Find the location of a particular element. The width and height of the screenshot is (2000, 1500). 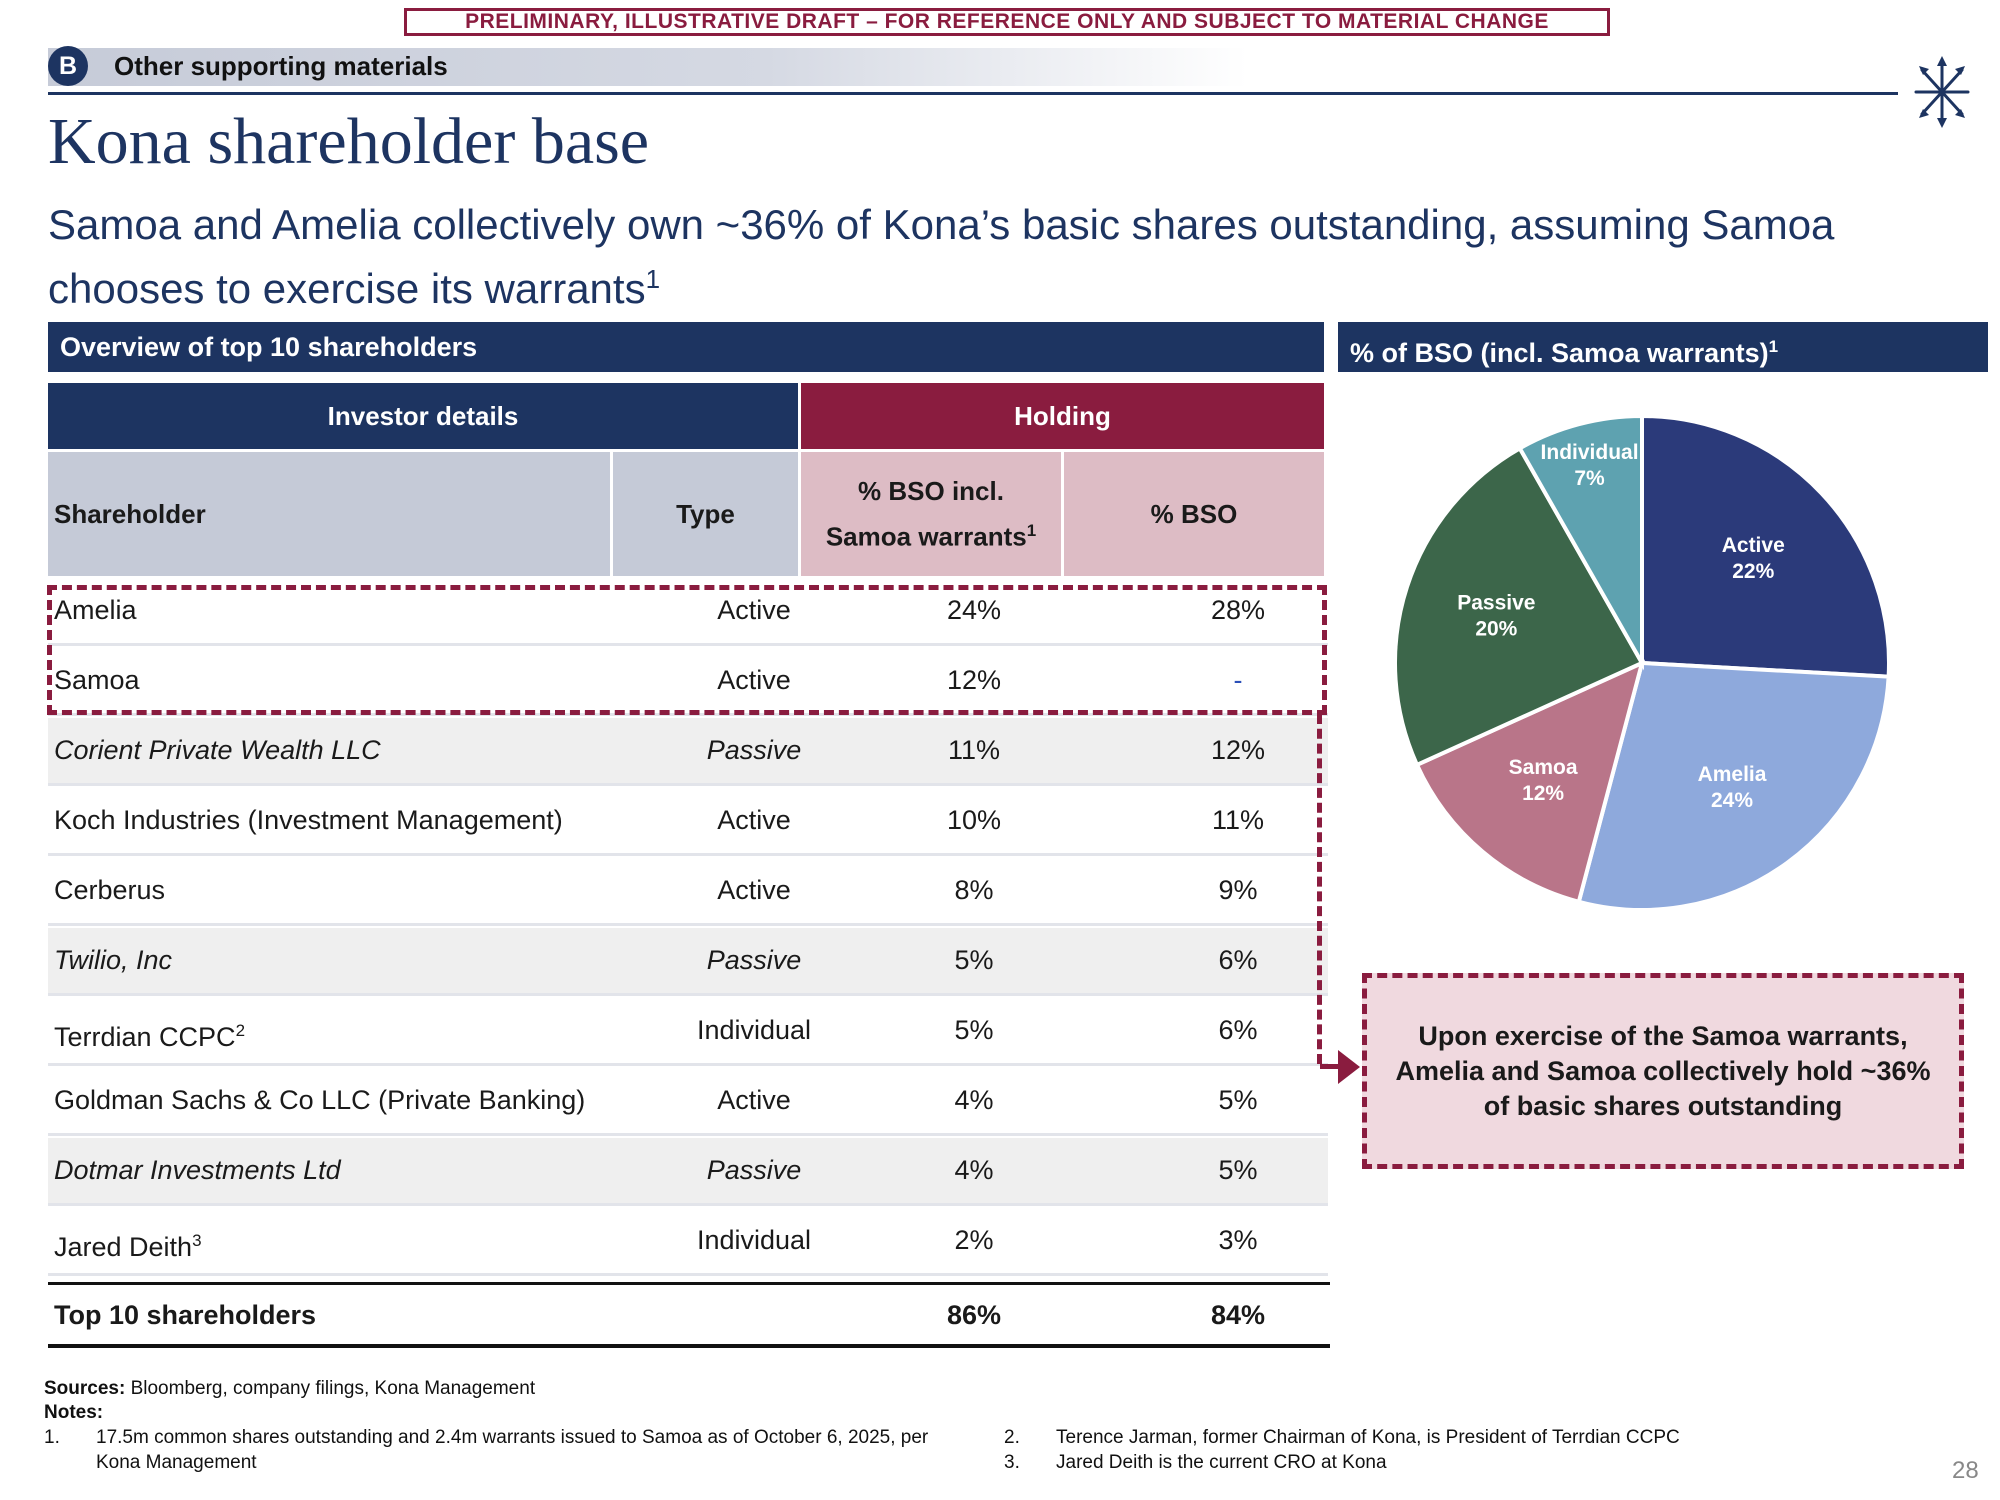

total-label: Top 10 shareholders is located at coordinates (185, 1315).